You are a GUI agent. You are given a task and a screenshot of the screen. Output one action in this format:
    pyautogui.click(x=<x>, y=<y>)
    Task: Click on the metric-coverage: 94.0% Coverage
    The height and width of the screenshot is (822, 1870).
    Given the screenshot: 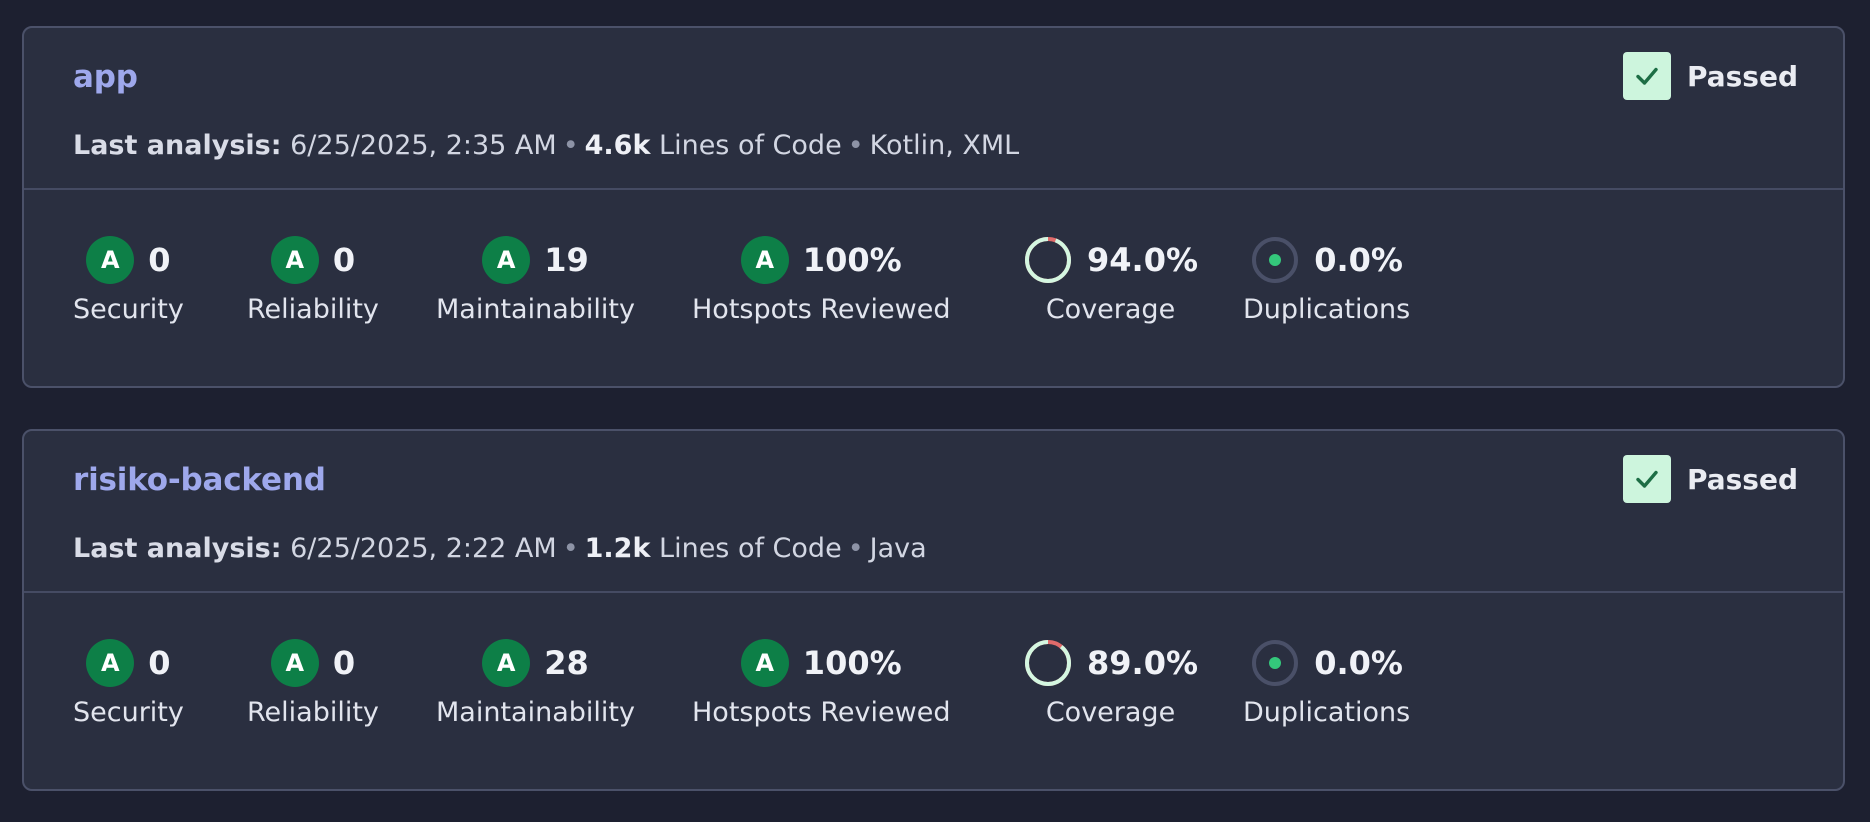 What is the action you would take?
    pyautogui.click(x=1110, y=280)
    